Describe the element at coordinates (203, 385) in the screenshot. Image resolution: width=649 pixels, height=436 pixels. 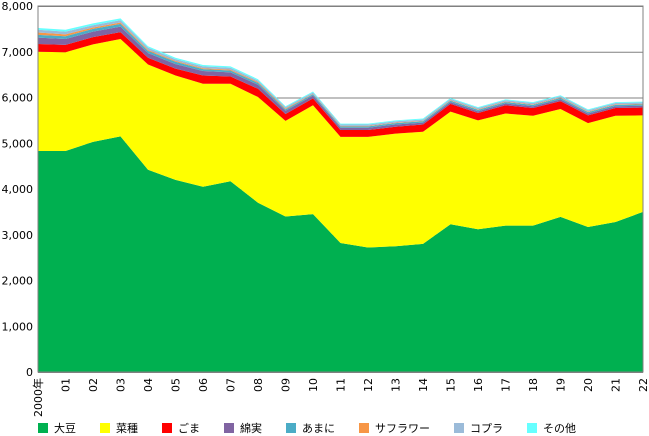
I see `x-tick-label: 06` at that location.